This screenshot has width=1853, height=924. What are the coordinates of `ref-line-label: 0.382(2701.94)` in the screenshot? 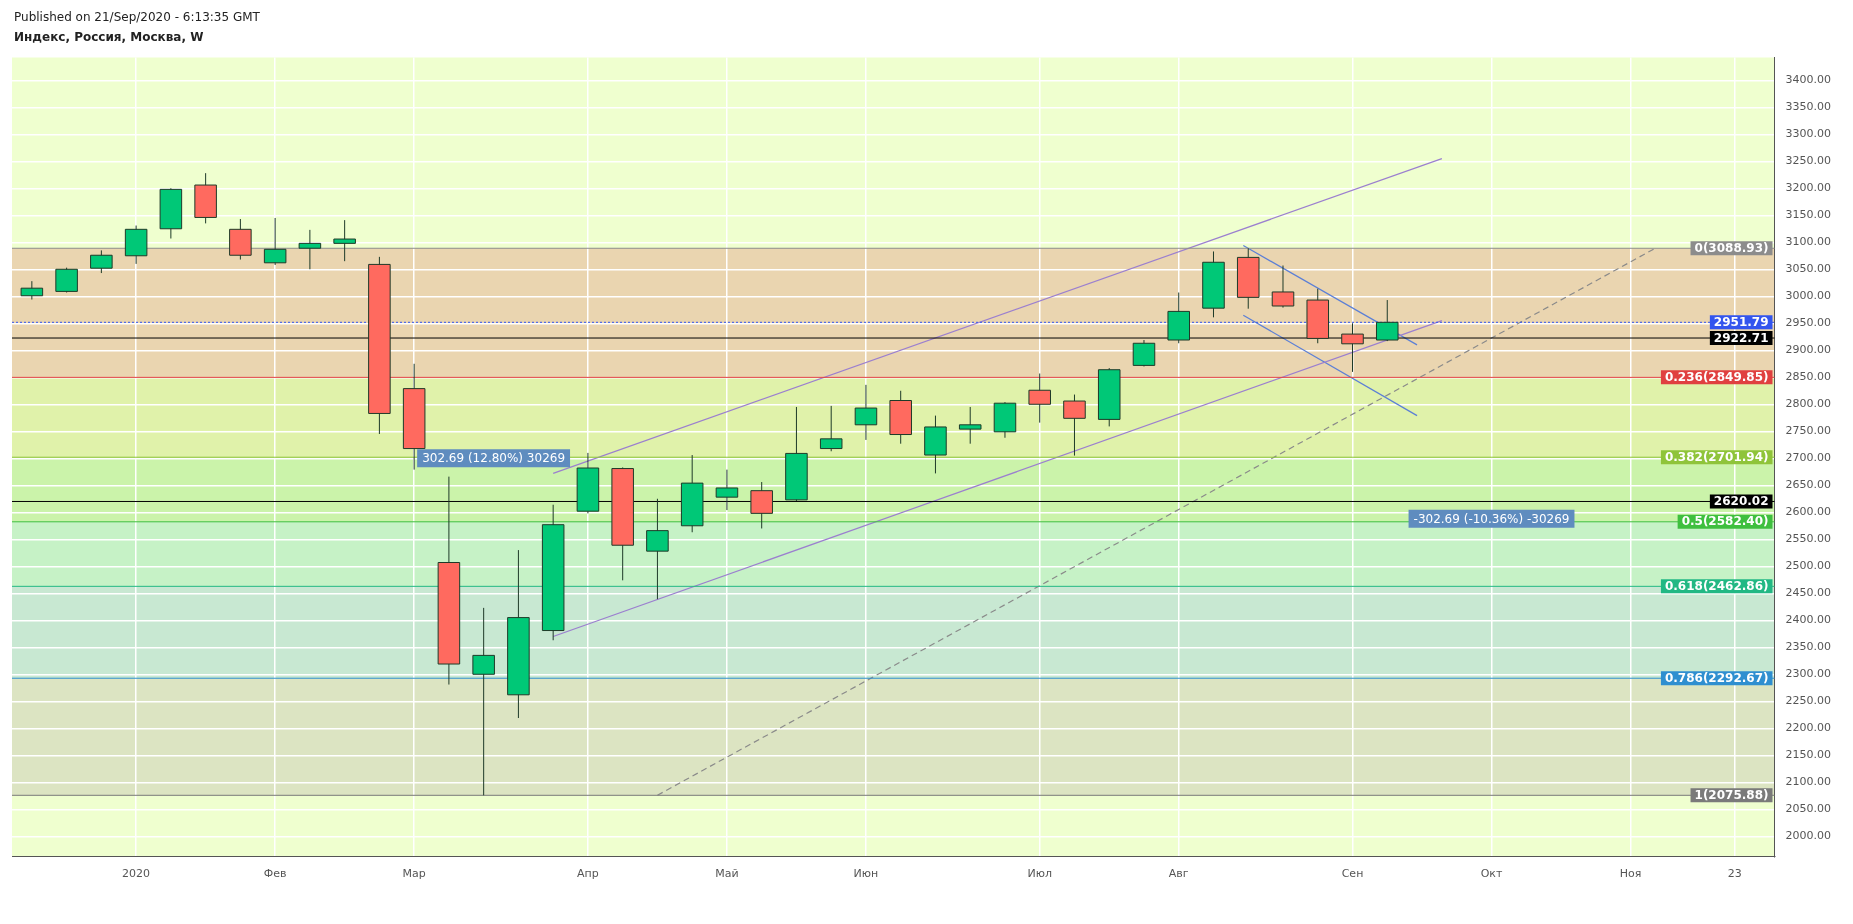 It's located at (1716, 456).